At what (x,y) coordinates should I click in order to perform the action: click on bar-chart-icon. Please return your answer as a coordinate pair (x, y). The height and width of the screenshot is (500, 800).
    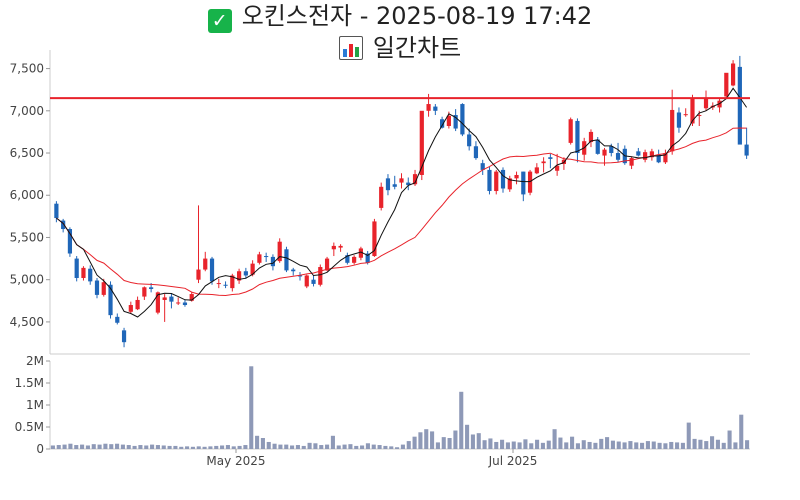
    Looking at the image, I should click on (350, 48).